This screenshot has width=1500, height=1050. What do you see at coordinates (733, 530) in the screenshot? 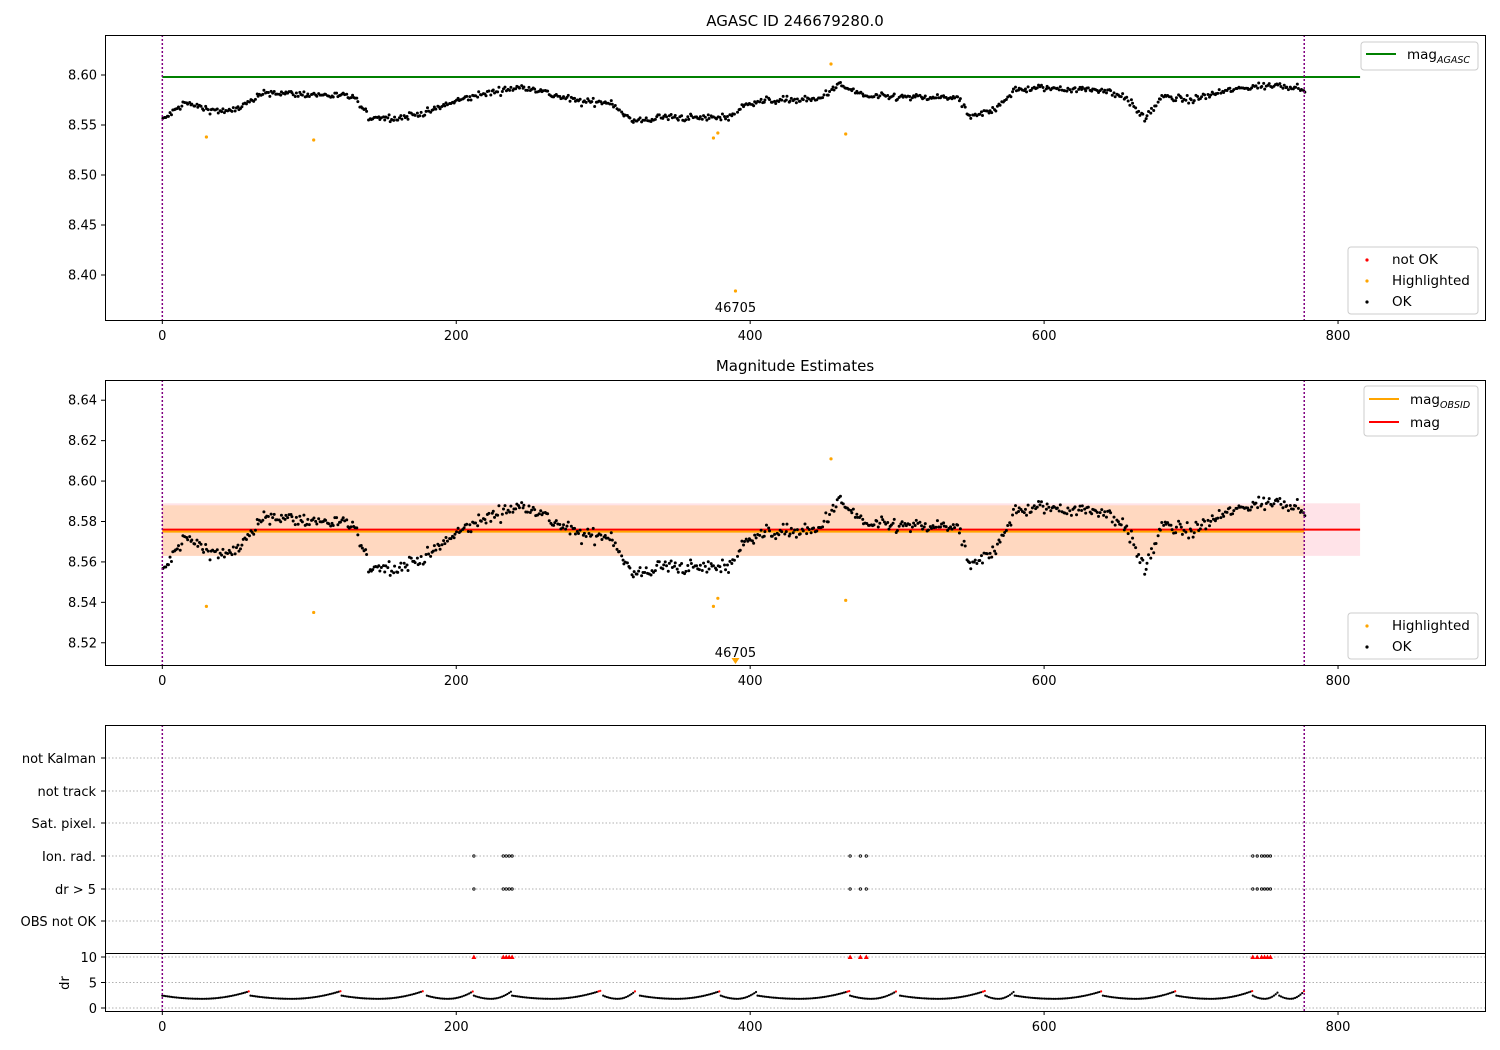
I see `mag-obsid-uncertainty-band` at bounding box center [733, 530].